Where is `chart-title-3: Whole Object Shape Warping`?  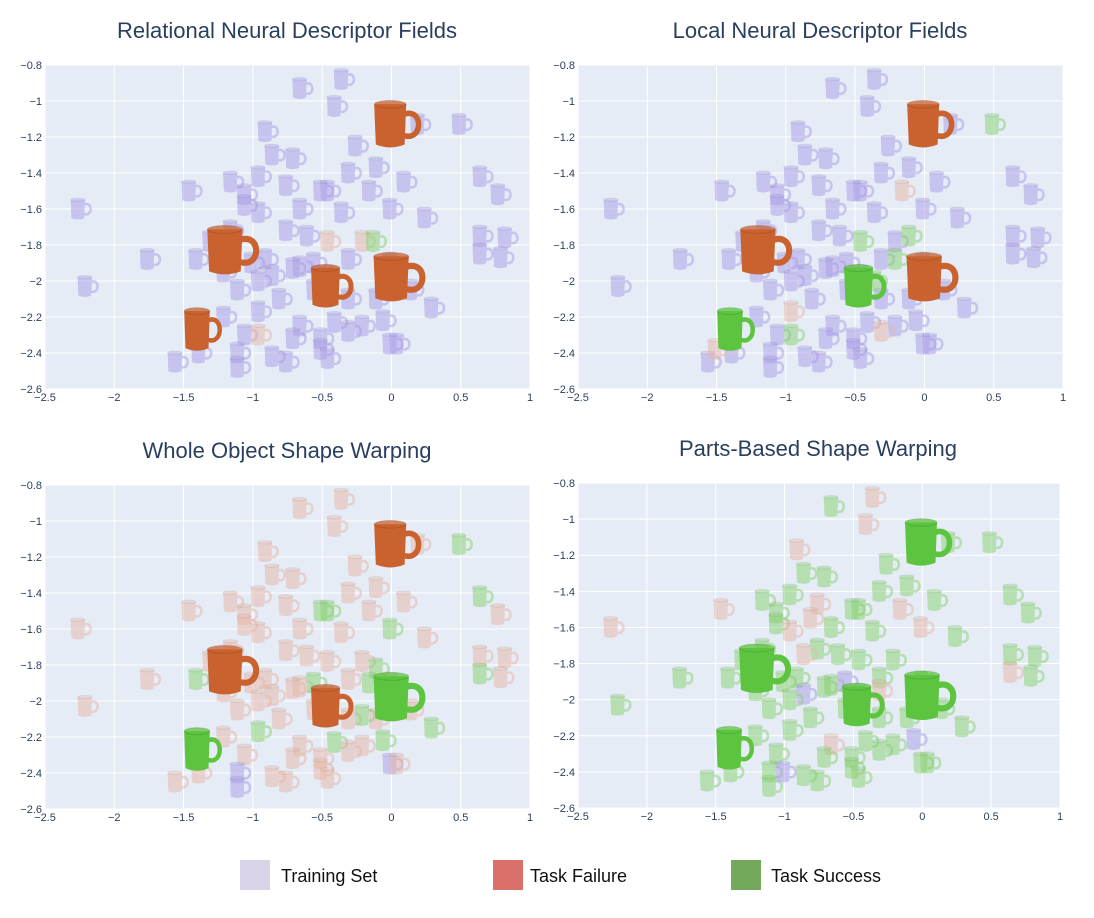
chart-title-3: Whole Object Shape Warping is located at coordinates (287, 450).